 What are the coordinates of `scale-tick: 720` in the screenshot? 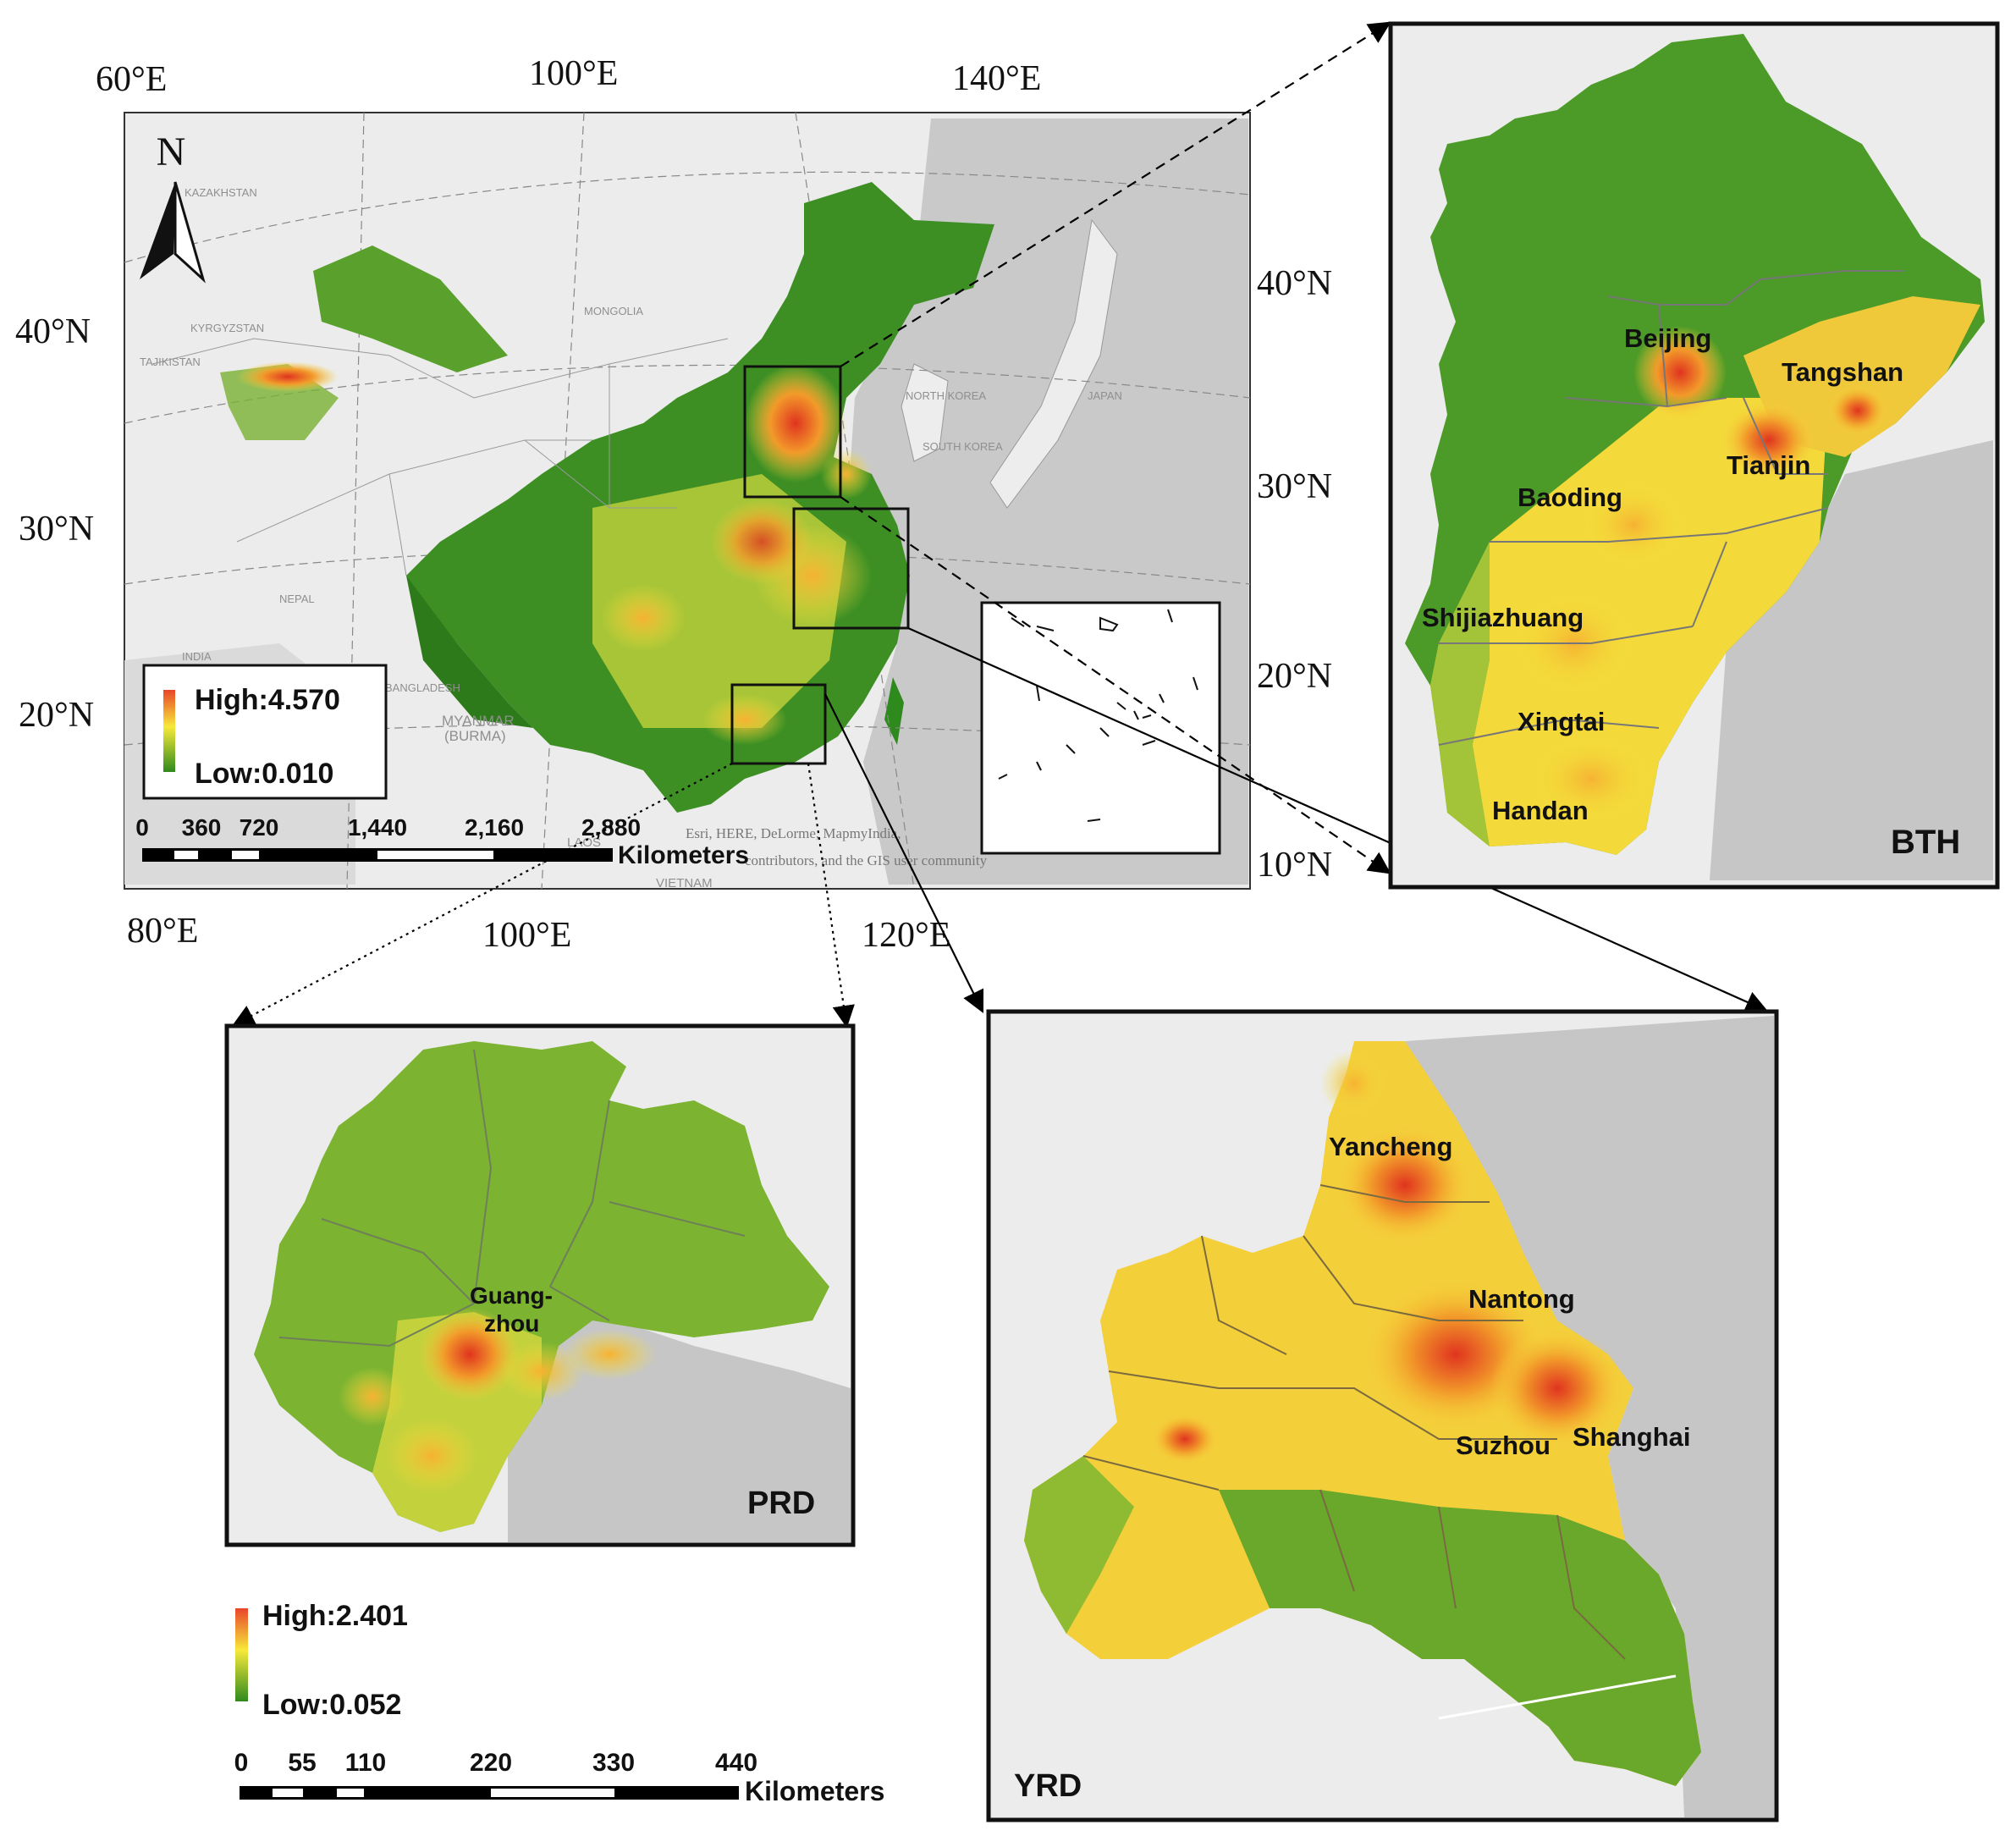 It's located at (259, 827).